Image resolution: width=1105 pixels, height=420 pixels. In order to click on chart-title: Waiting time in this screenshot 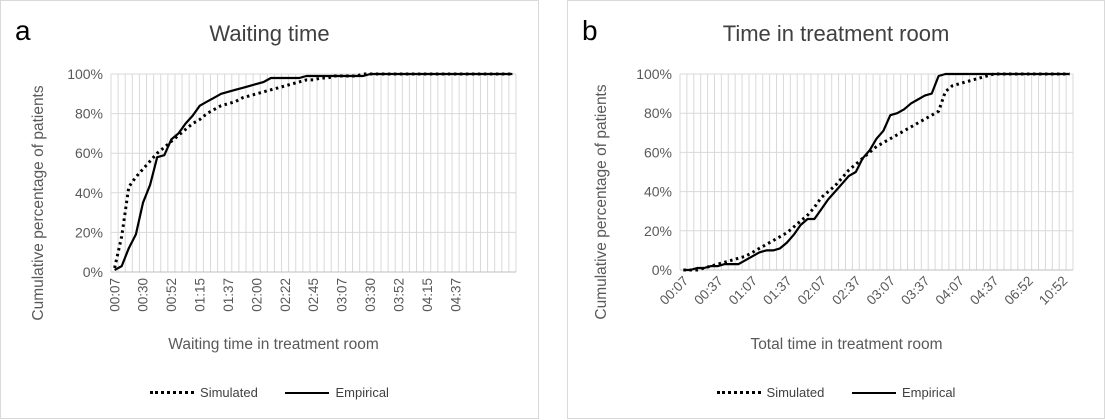, I will do `click(269, 33)`.